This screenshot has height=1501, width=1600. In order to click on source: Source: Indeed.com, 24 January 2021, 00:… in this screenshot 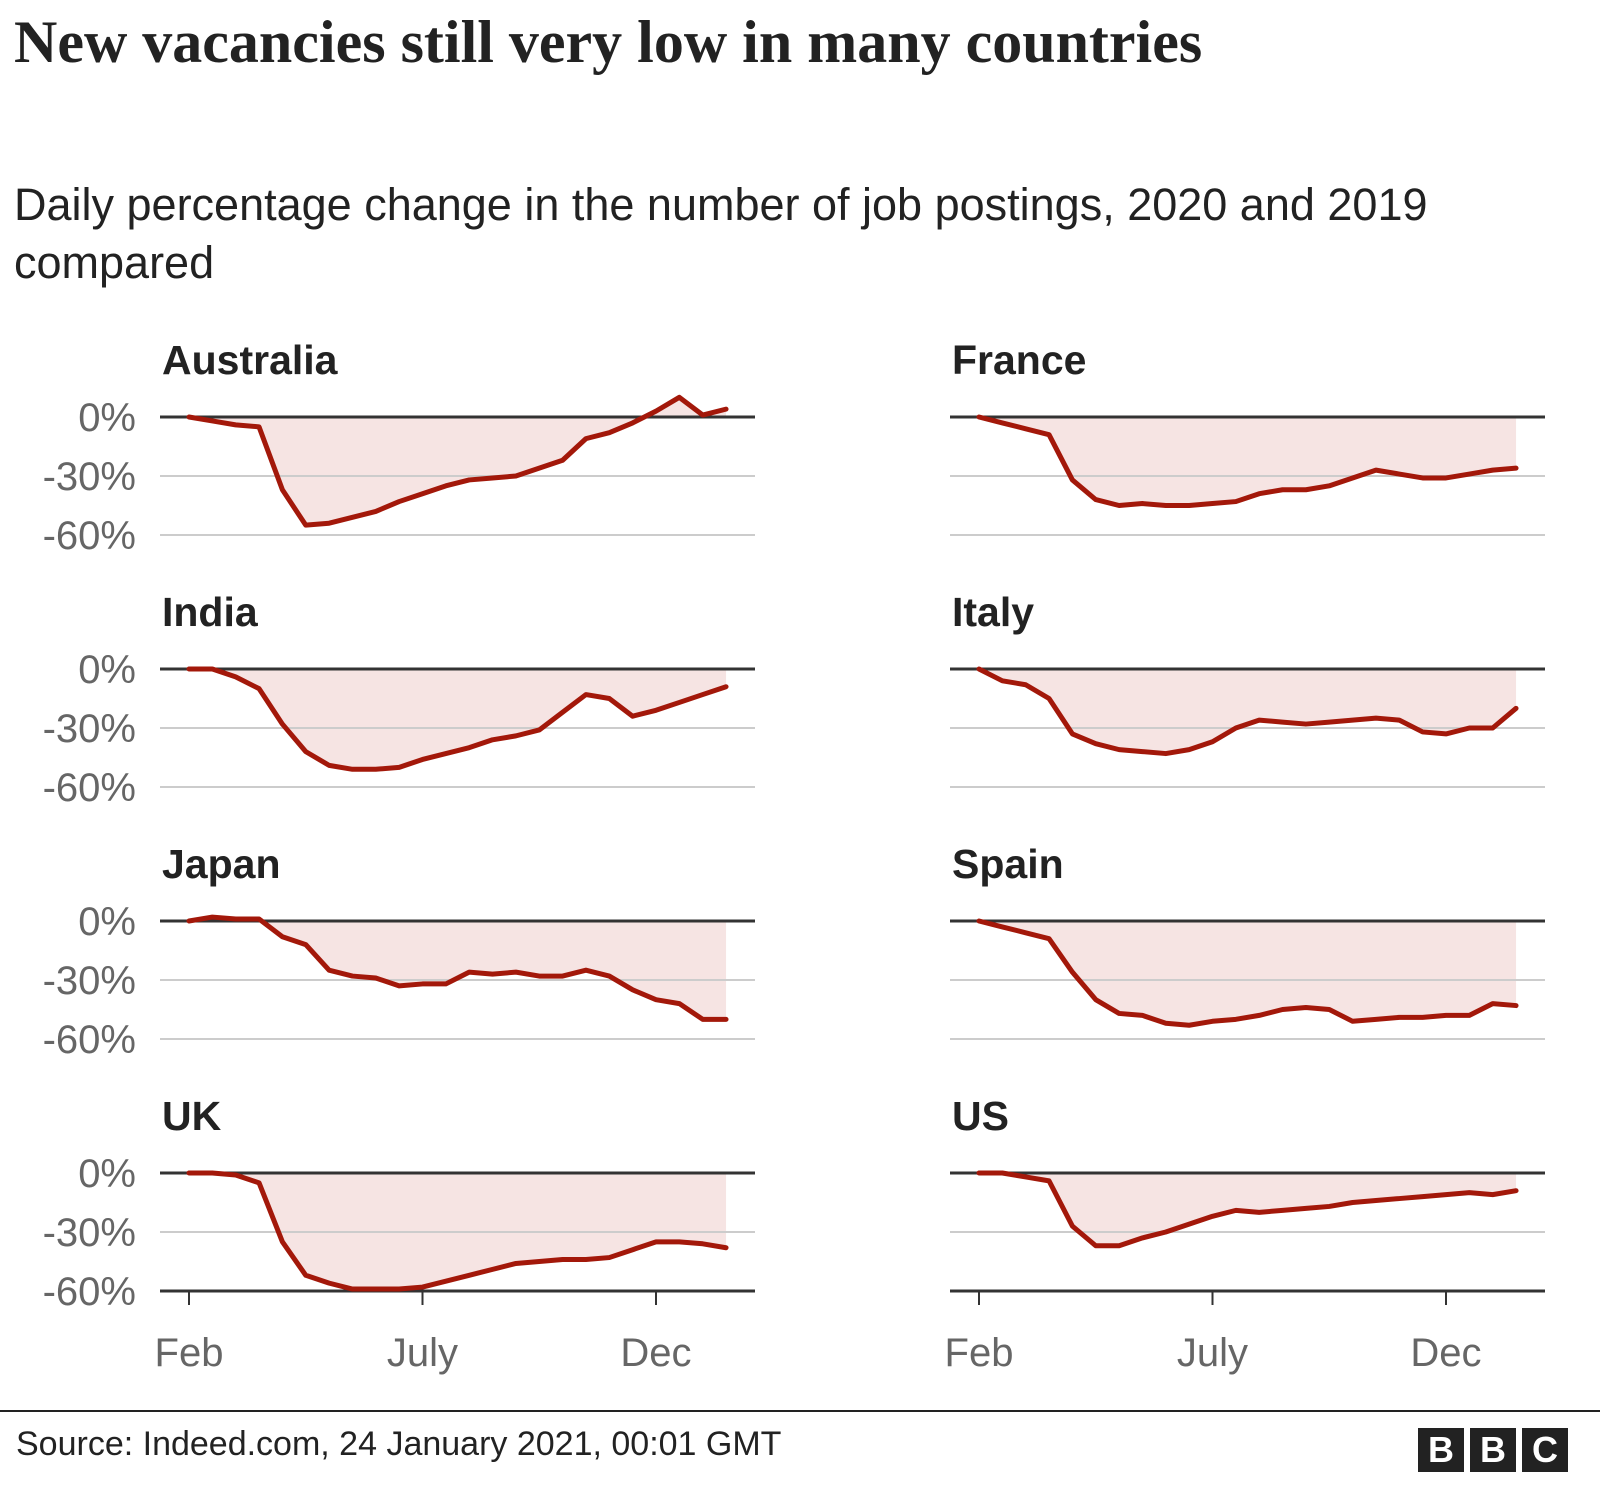, I will do `click(399, 1444)`.